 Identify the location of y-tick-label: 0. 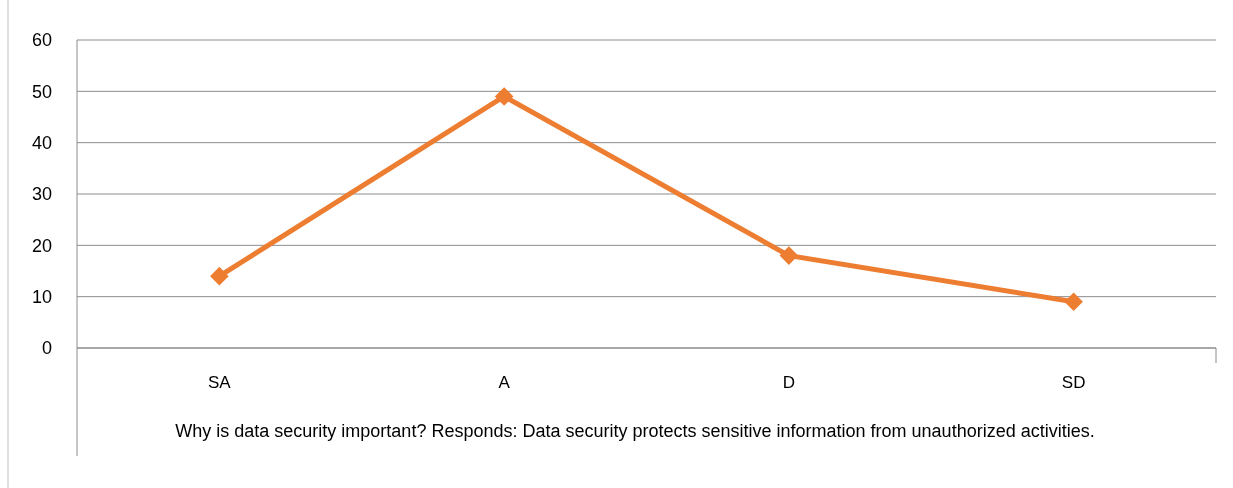
(46, 348).